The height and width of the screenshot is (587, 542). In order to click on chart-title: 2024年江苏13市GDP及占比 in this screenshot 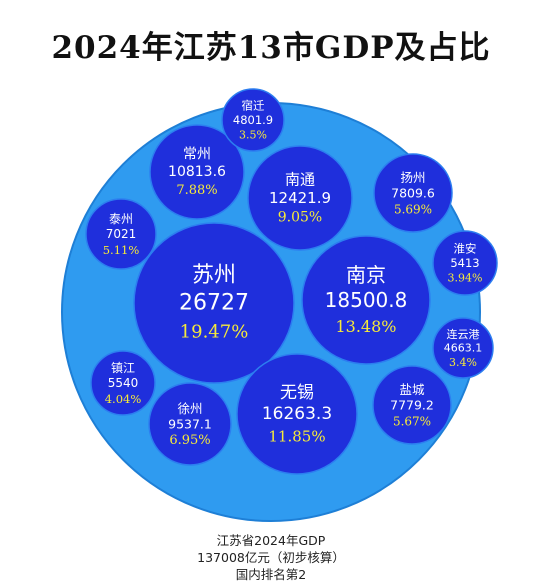, I will do `click(271, 48)`.